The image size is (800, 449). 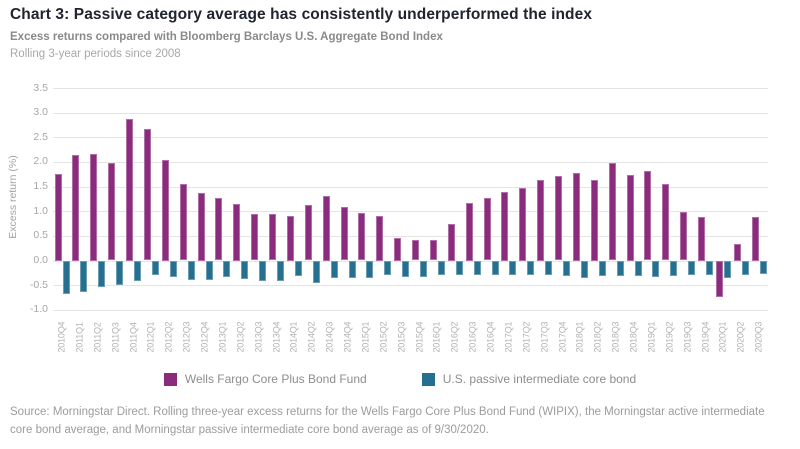 I want to click on x-tick-label: 2013Q1, so click(x=222, y=337).